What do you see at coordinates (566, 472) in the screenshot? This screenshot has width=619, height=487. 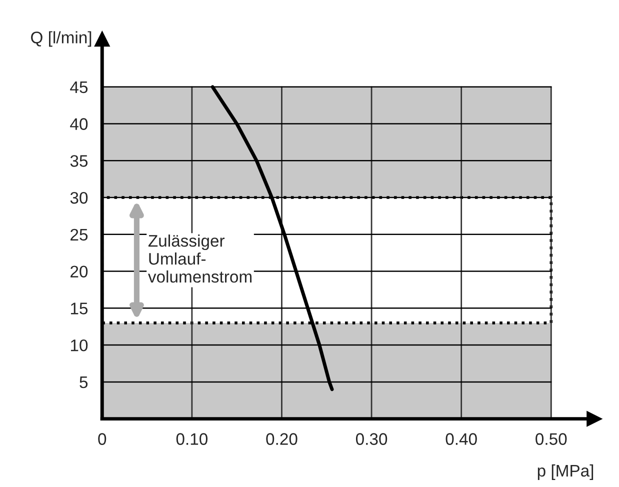 I see `x-axis-title: p [MPa]` at bounding box center [566, 472].